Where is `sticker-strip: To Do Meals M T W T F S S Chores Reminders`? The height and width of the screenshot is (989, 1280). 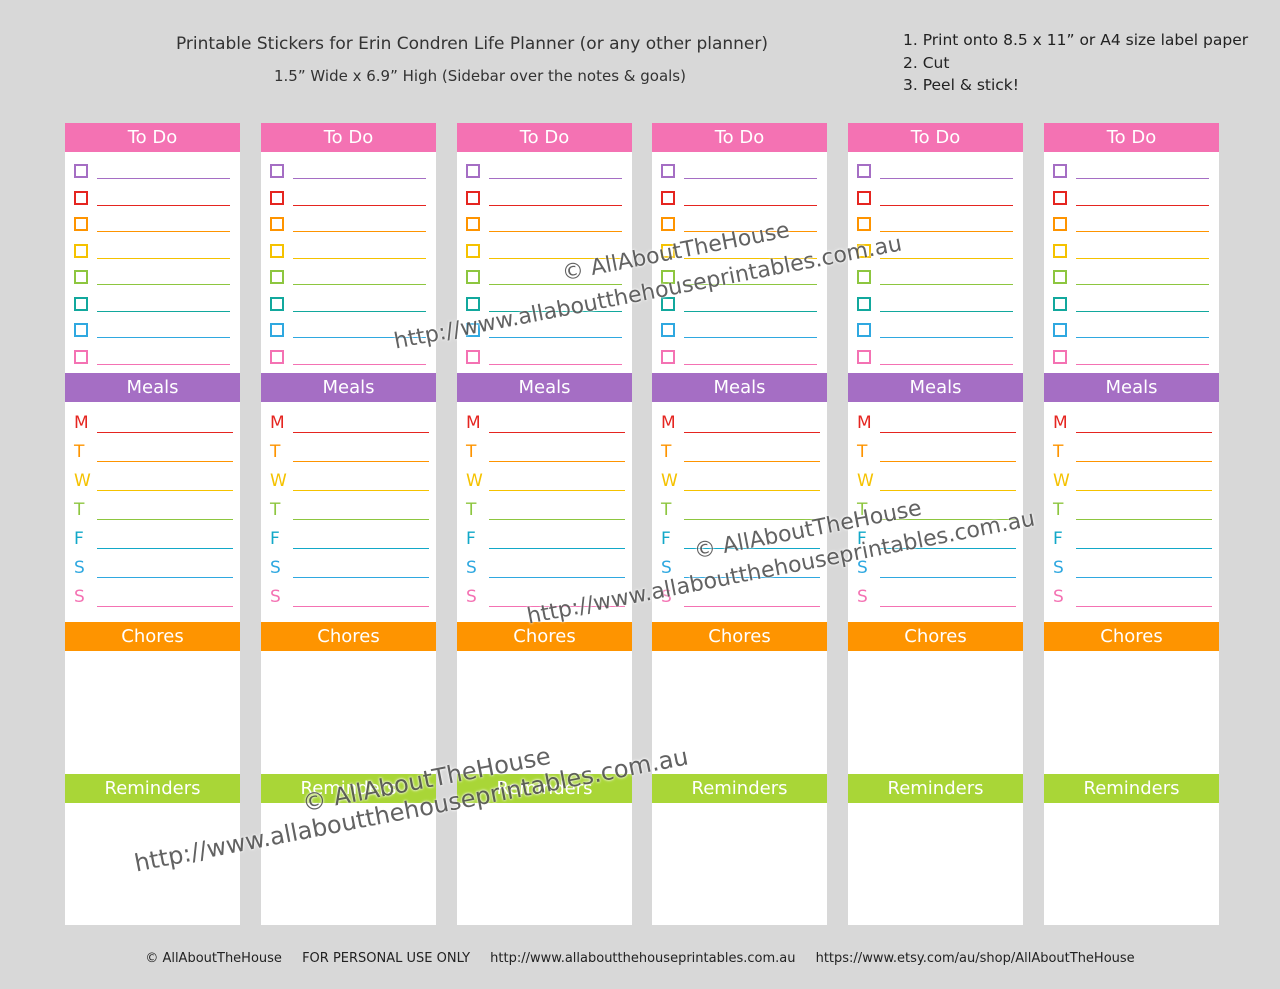
sticker-strip: To Do Meals M T W T F S S Chores Reminders is located at coordinates (152, 524).